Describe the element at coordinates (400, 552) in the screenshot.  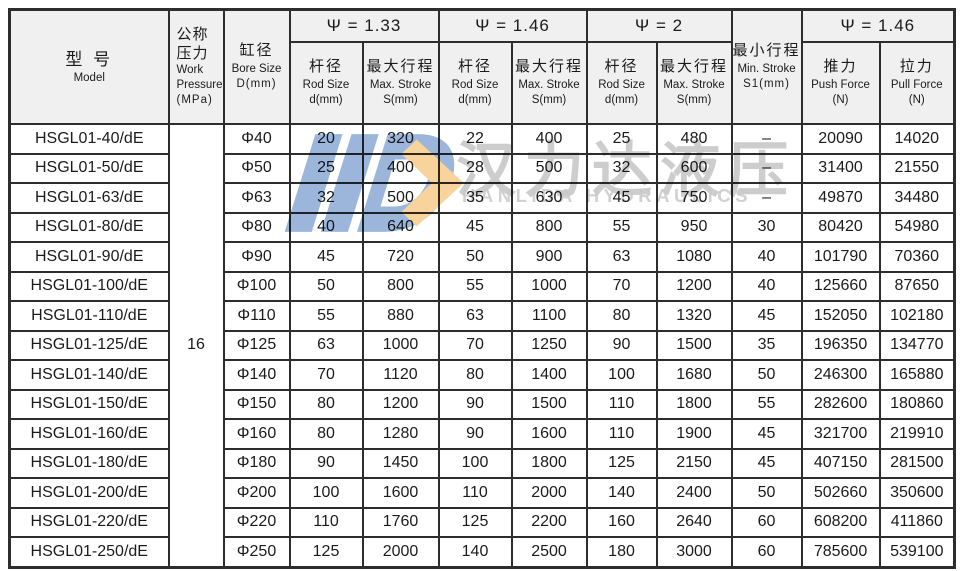
I see `stroke-133-cell: 2000` at that location.